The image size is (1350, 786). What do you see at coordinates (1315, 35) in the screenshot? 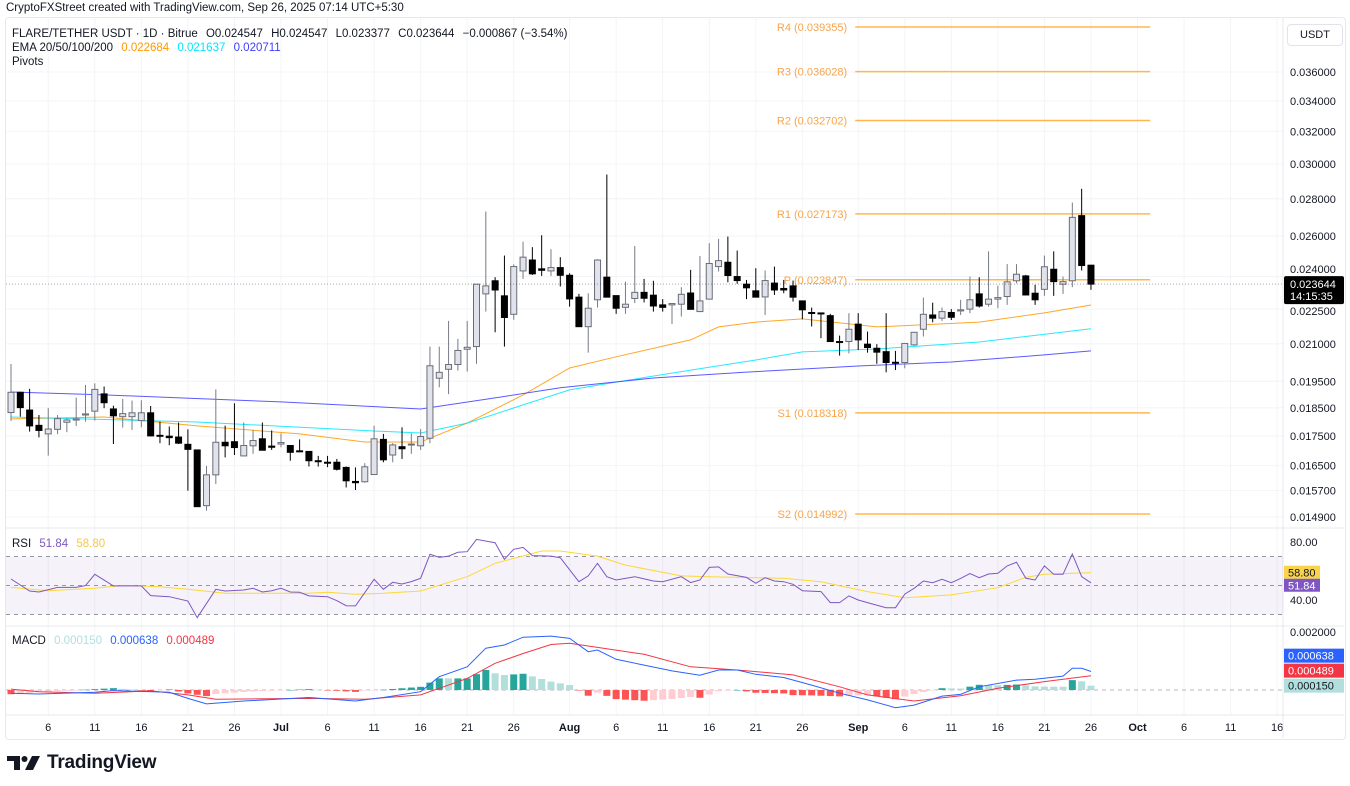
I see `currency-button: USDT` at bounding box center [1315, 35].